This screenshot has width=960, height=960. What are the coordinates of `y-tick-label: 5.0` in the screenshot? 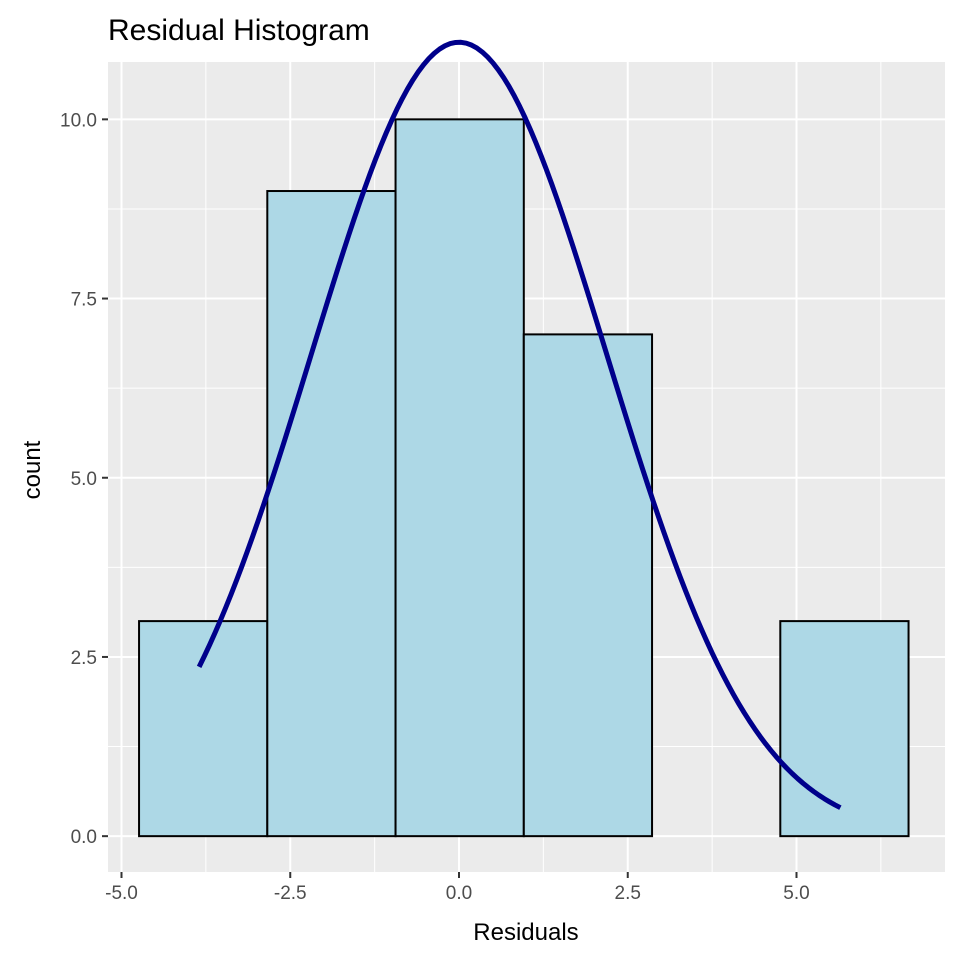 It's located at (84, 479).